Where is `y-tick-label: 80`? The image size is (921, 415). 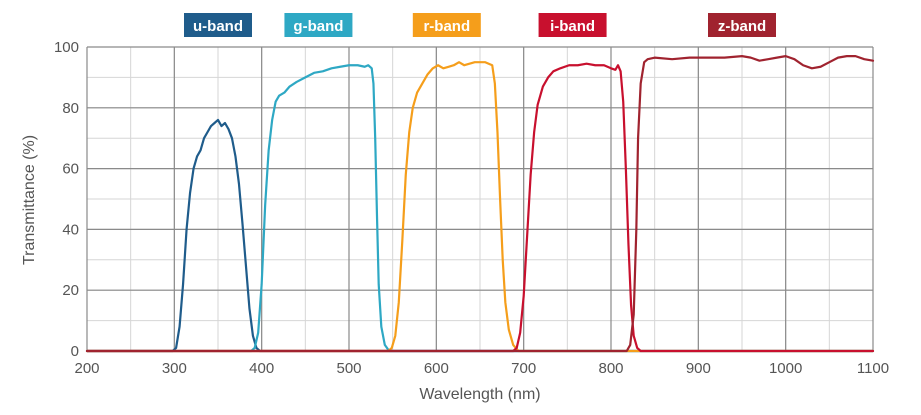 y-tick-label: 80 is located at coordinates (70, 108).